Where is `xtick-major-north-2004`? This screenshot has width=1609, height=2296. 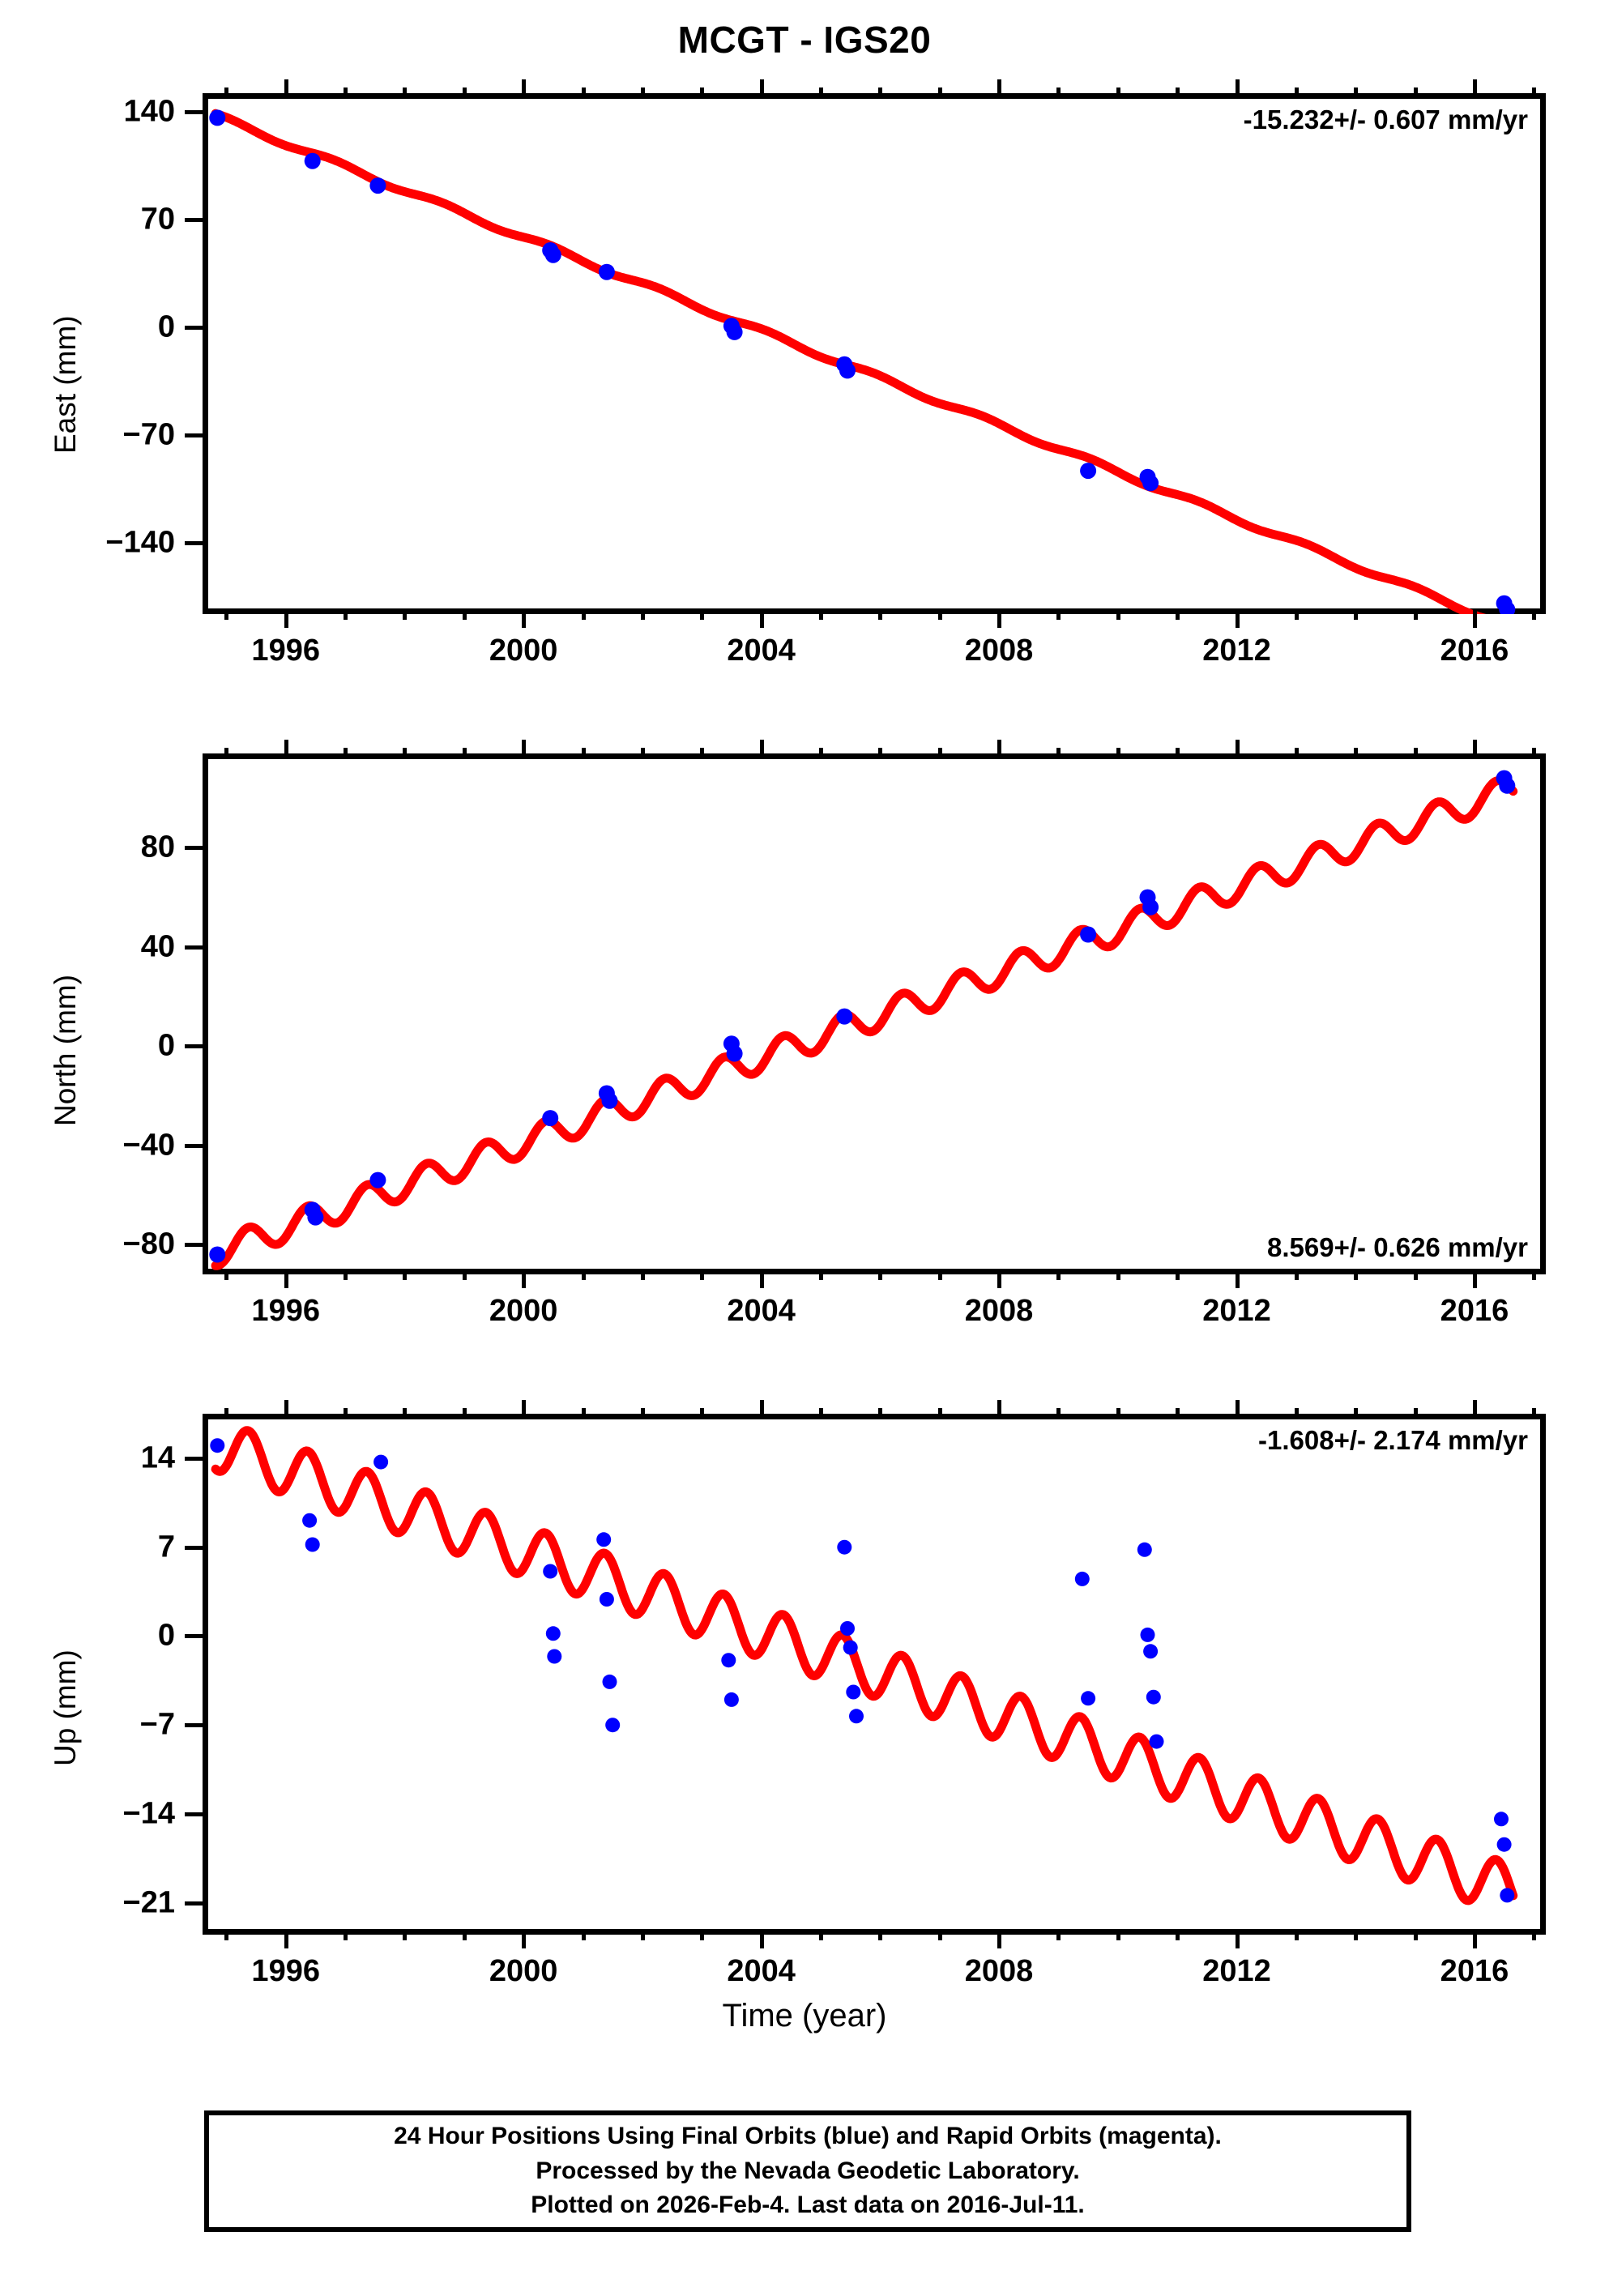
xtick-major-north-2004 is located at coordinates (761, 1278).